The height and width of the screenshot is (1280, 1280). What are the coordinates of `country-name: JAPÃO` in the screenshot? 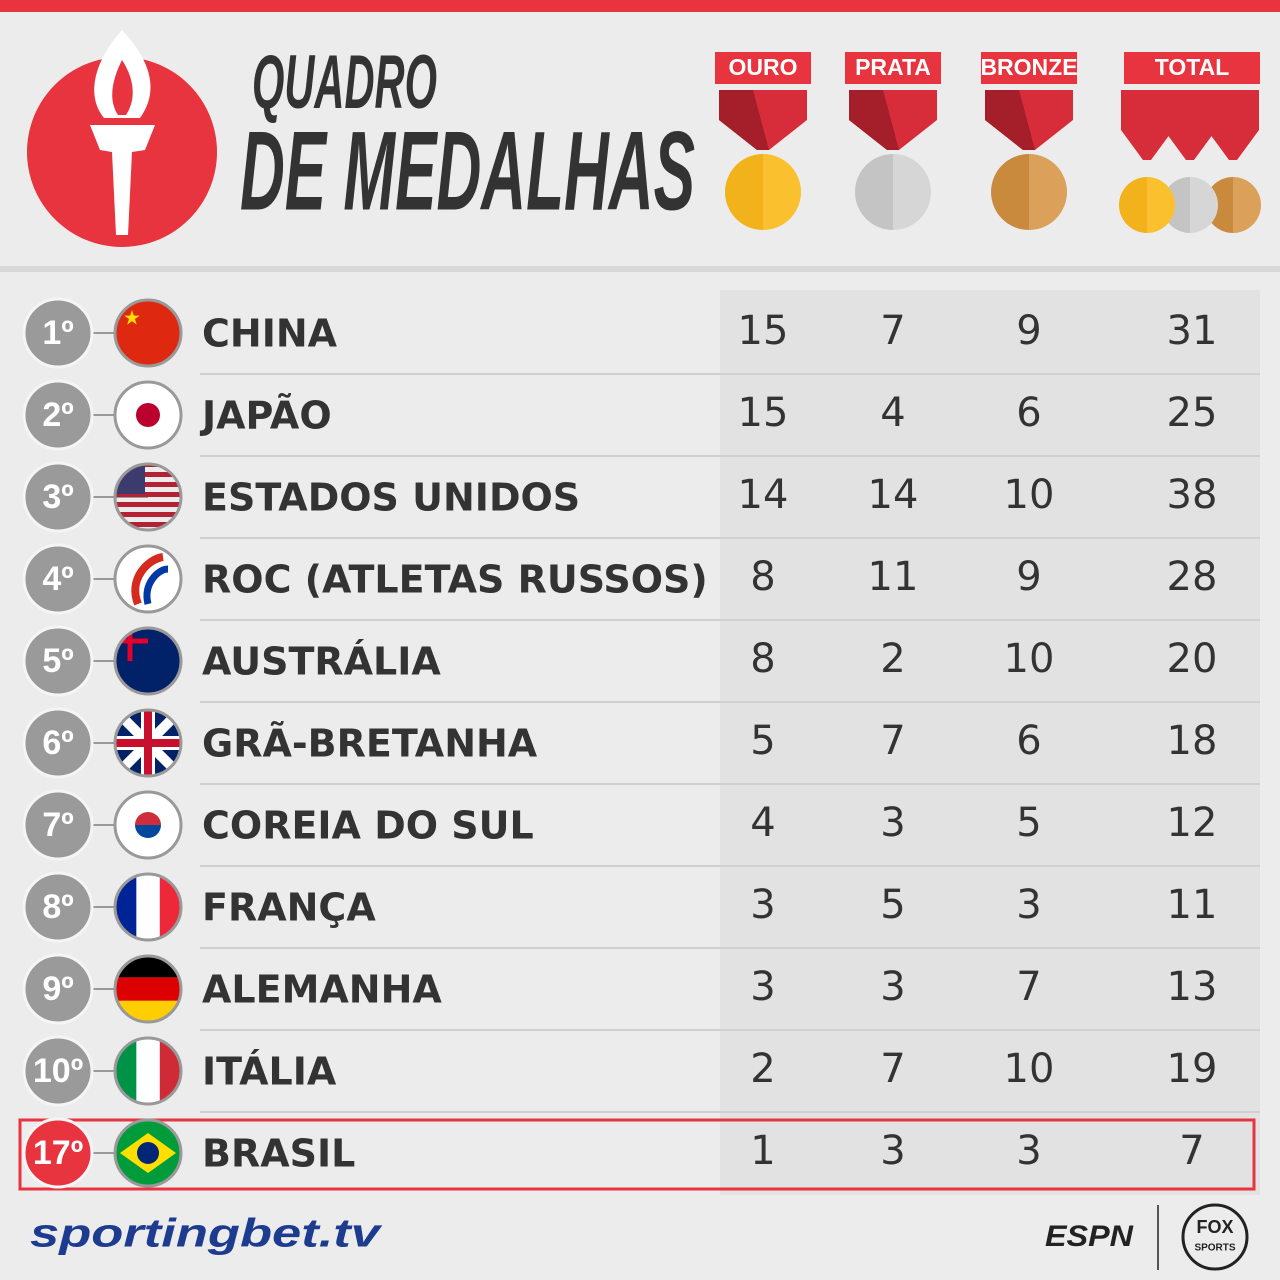 It's located at (265, 416).